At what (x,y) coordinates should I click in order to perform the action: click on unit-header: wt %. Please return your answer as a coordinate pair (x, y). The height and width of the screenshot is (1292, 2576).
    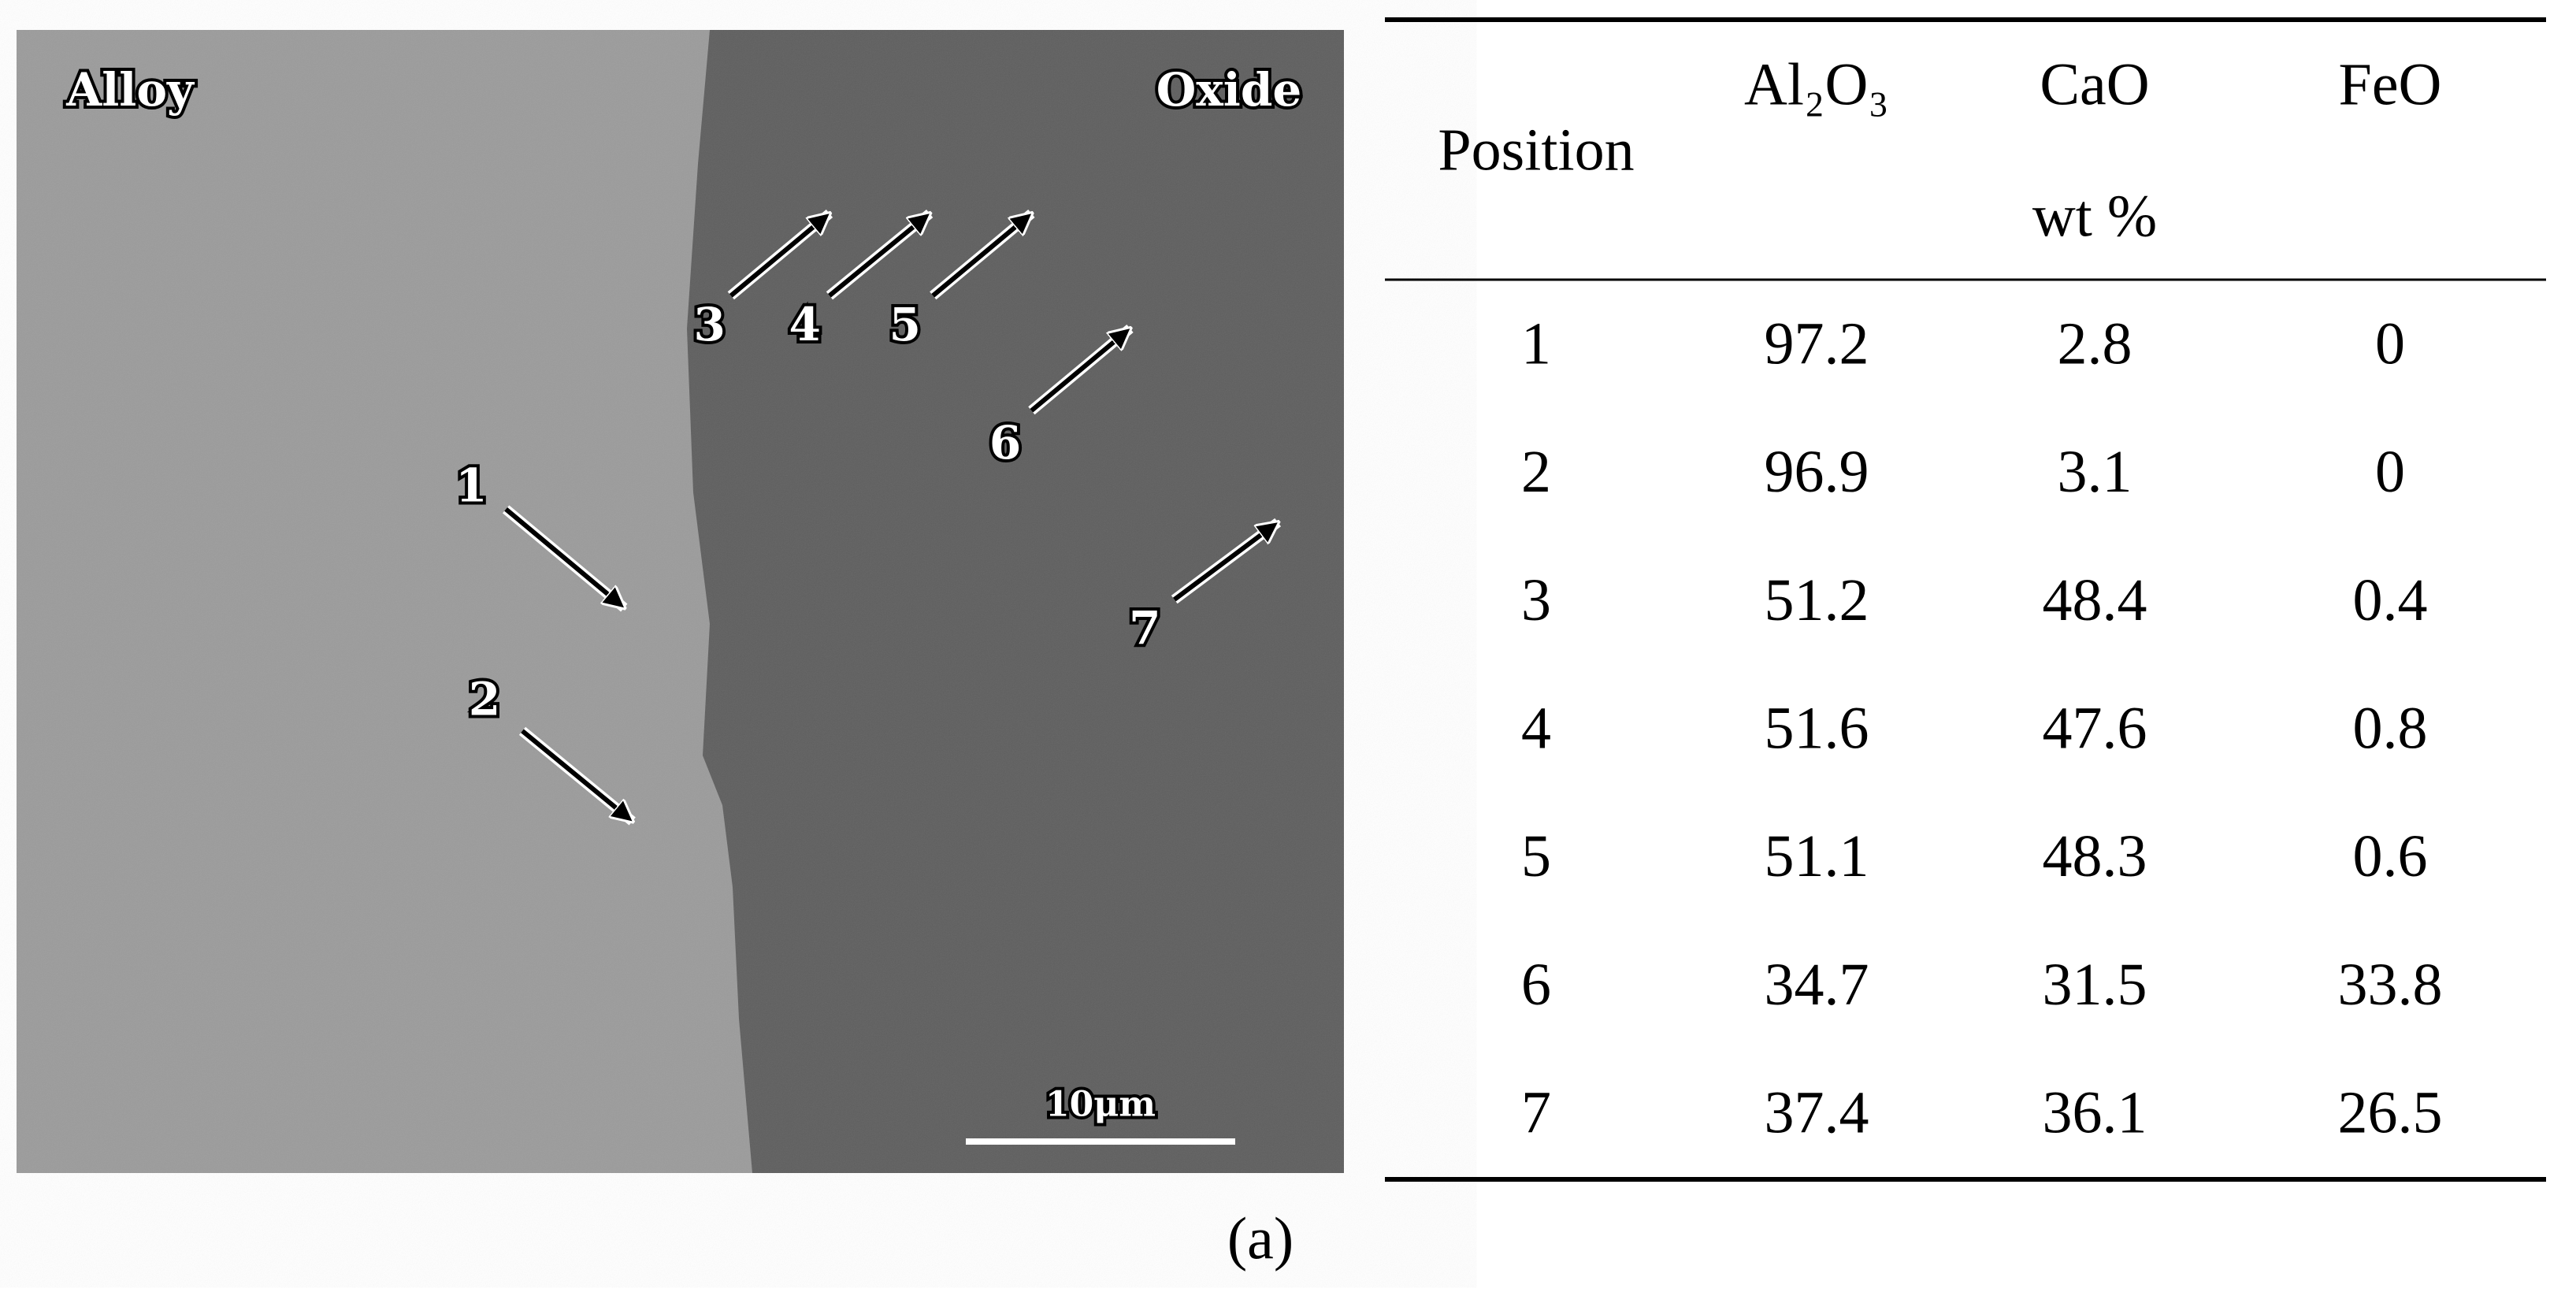
    Looking at the image, I should click on (2094, 216).